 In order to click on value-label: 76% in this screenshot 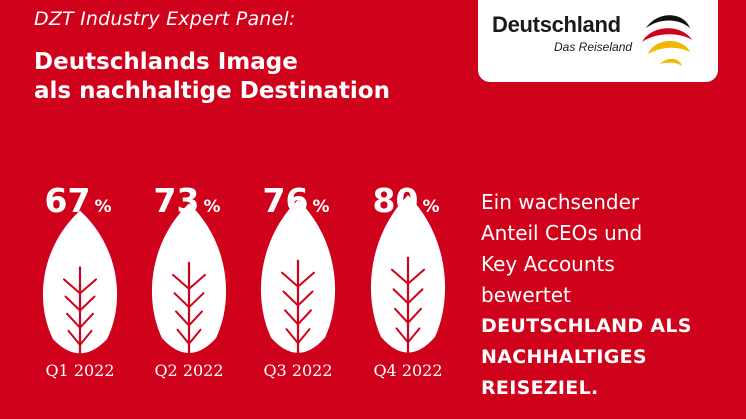, I will do `click(296, 200)`.